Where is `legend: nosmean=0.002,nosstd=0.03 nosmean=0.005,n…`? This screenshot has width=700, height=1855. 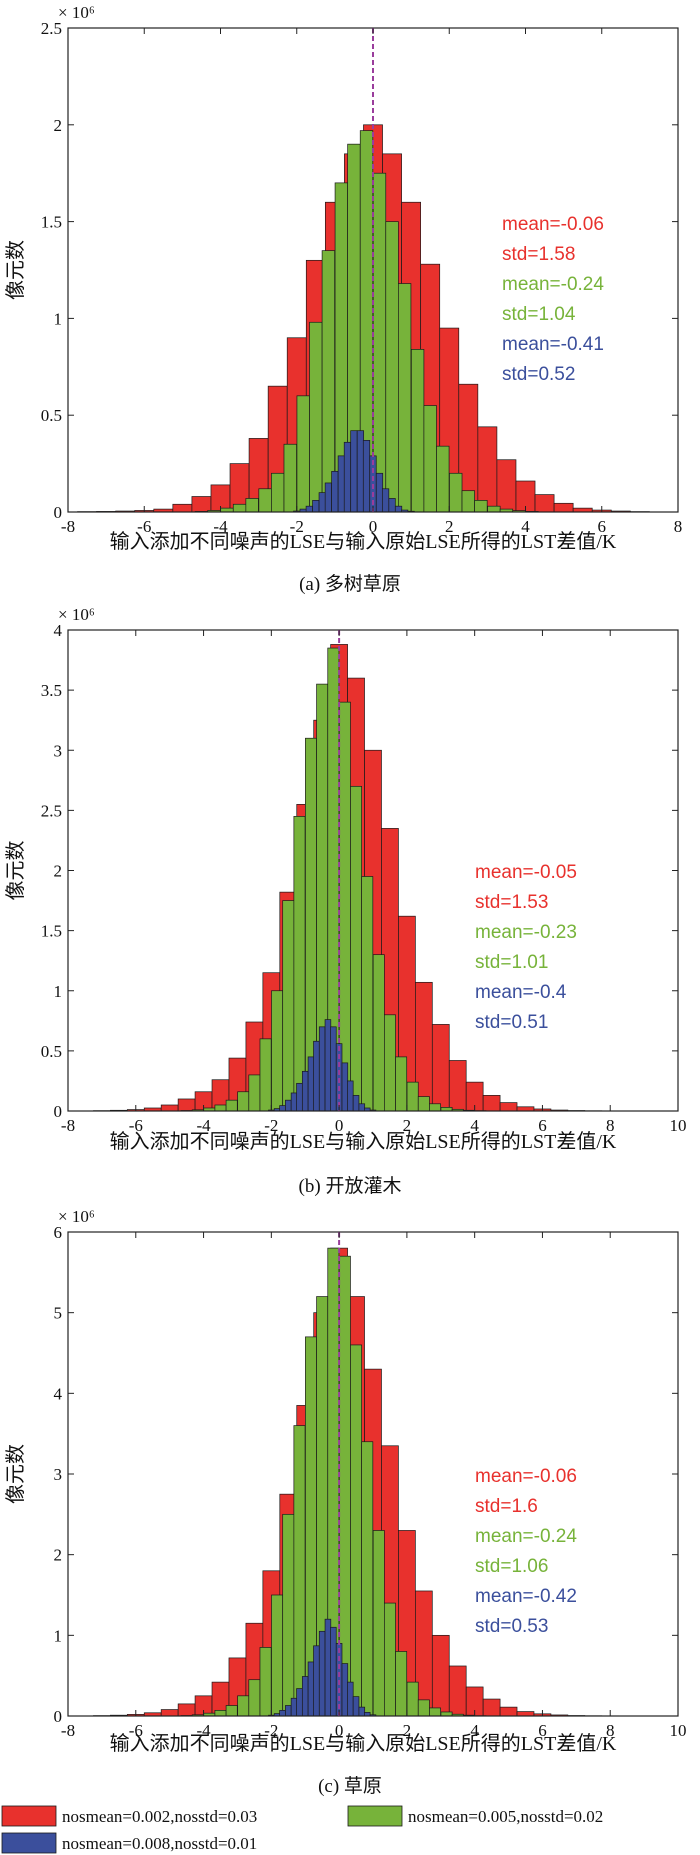 legend: nosmean=0.002,nosstd=0.03 nosmean=0.005,n… is located at coordinates (302, 1829).